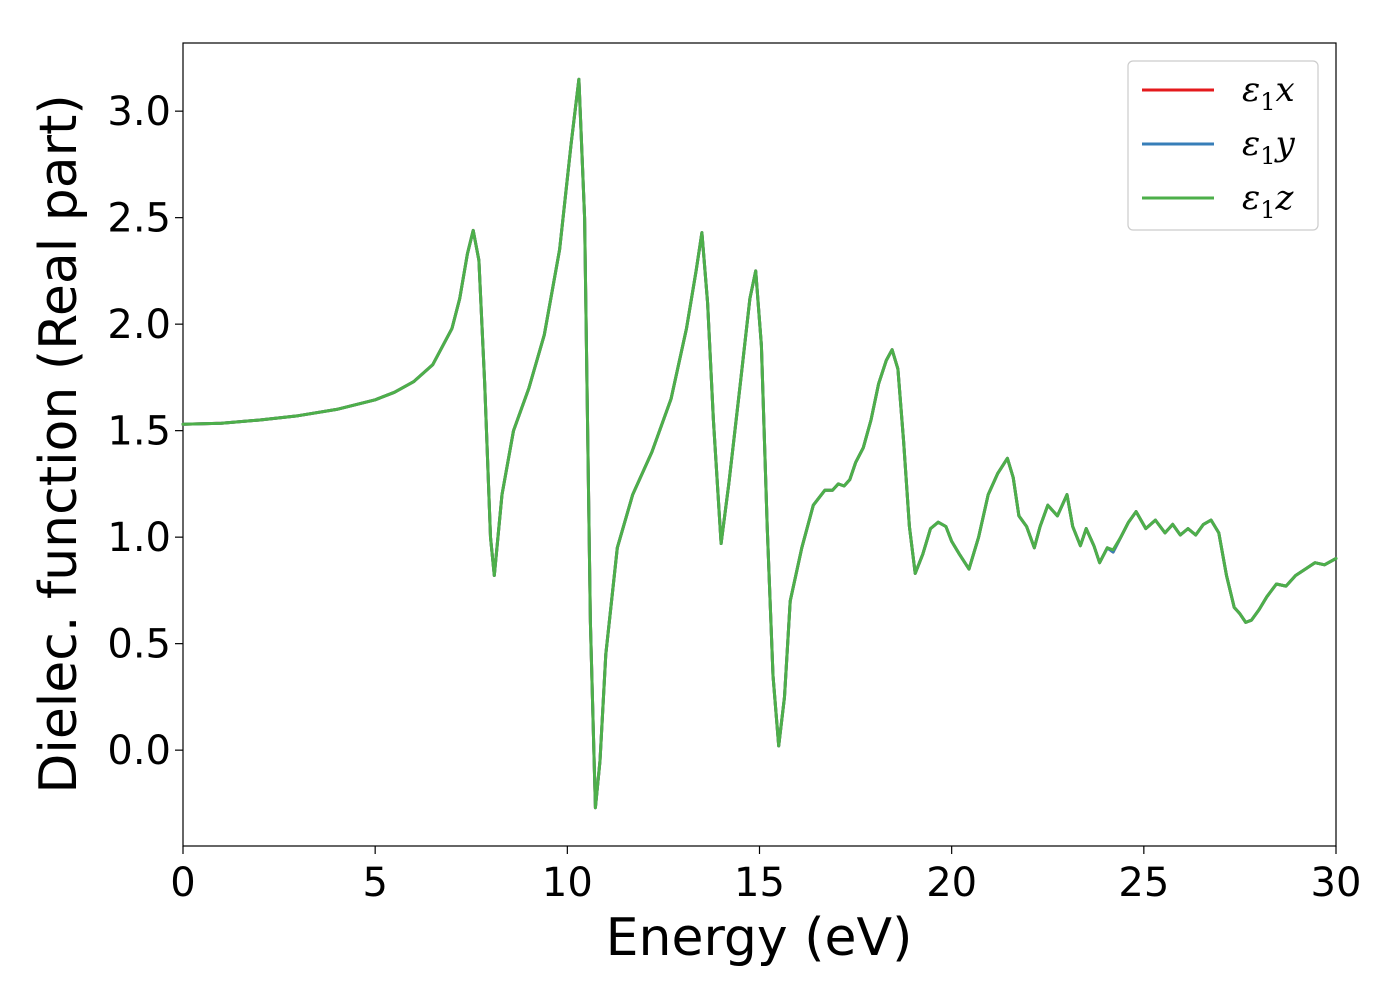 The height and width of the screenshot is (1000, 1400). I want to click on y-tick-label: 1.0, so click(139, 538).